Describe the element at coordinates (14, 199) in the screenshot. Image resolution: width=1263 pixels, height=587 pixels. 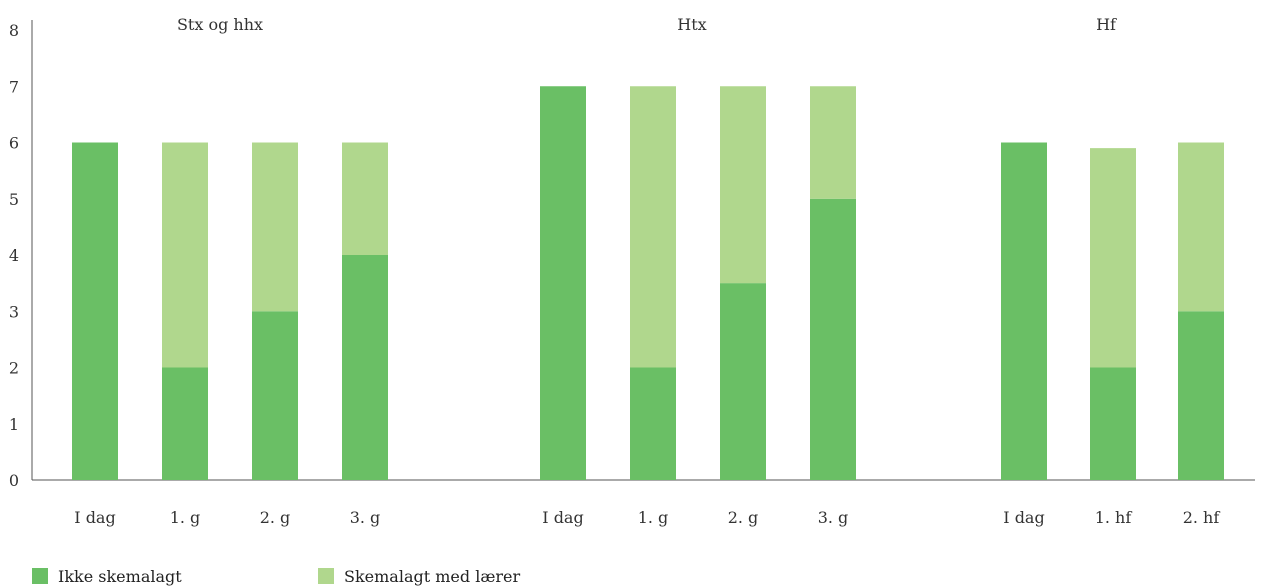
I see `y-tick-label: 5` at that location.